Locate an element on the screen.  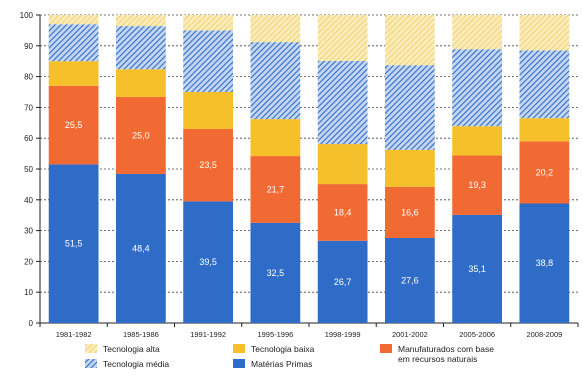
bar-value-label: 16,6 is located at coordinates (410, 212).